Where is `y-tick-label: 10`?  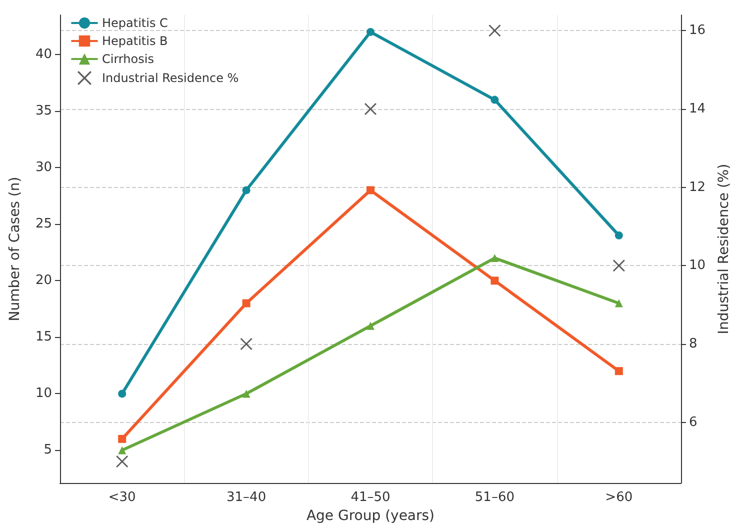 y-tick-label: 10 is located at coordinates (43, 394).